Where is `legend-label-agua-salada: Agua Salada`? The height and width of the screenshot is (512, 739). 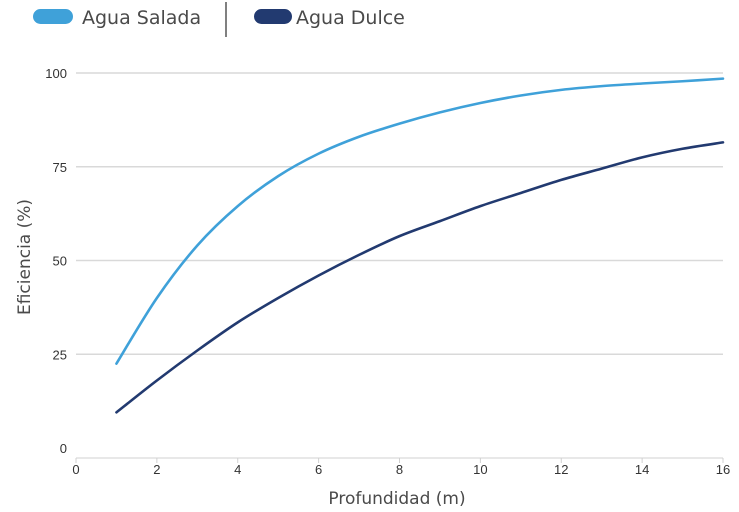
legend-label-agua-salada: Agua Salada is located at coordinates (141, 18).